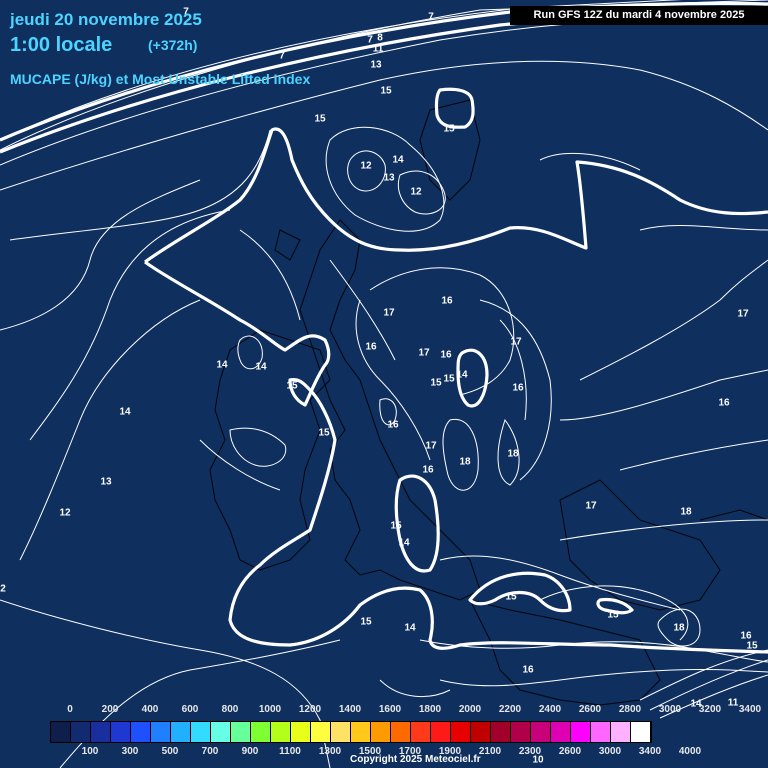 The width and height of the screenshot is (768, 768). I want to click on legend-tick-bottom: 4000, so click(690, 751).